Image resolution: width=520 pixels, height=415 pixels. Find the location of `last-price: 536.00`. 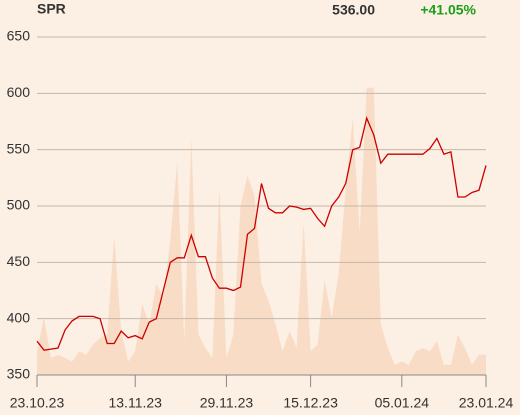

last-price: 536.00 is located at coordinates (353, 10).